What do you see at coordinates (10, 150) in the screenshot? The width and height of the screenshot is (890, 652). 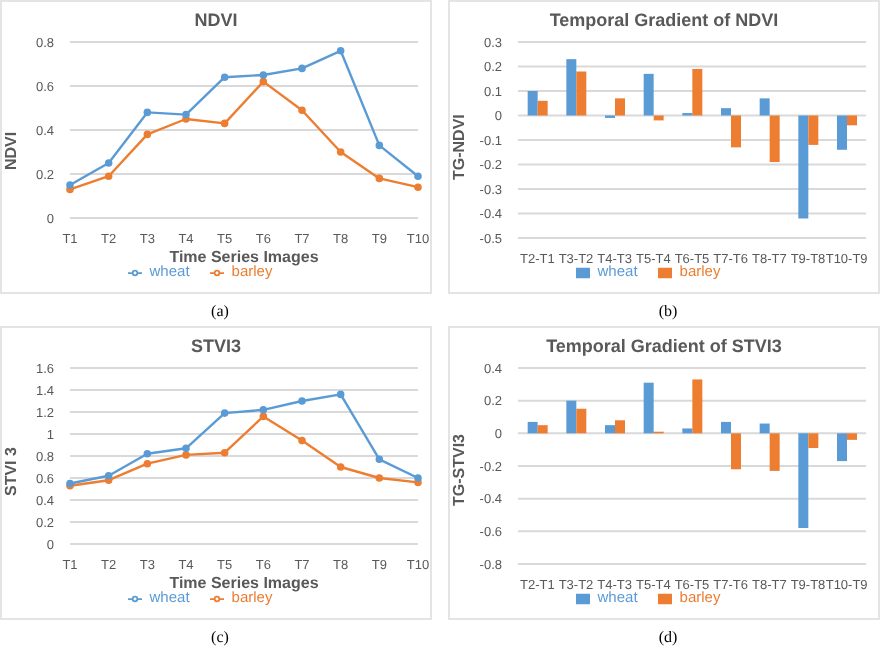 I see `y-axis-title: NDVI` at bounding box center [10, 150].